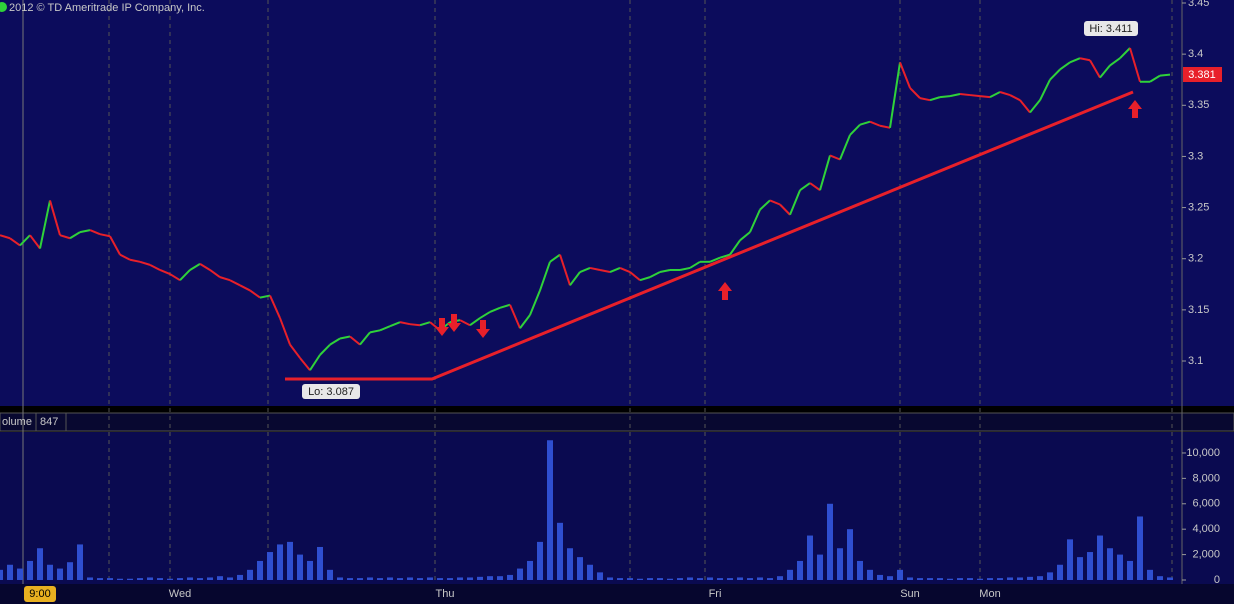 The width and height of the screenshot is (1234, 604). Describe the element at coordinates (617, 594) in the screenshot. I see `time-strip` at that location.